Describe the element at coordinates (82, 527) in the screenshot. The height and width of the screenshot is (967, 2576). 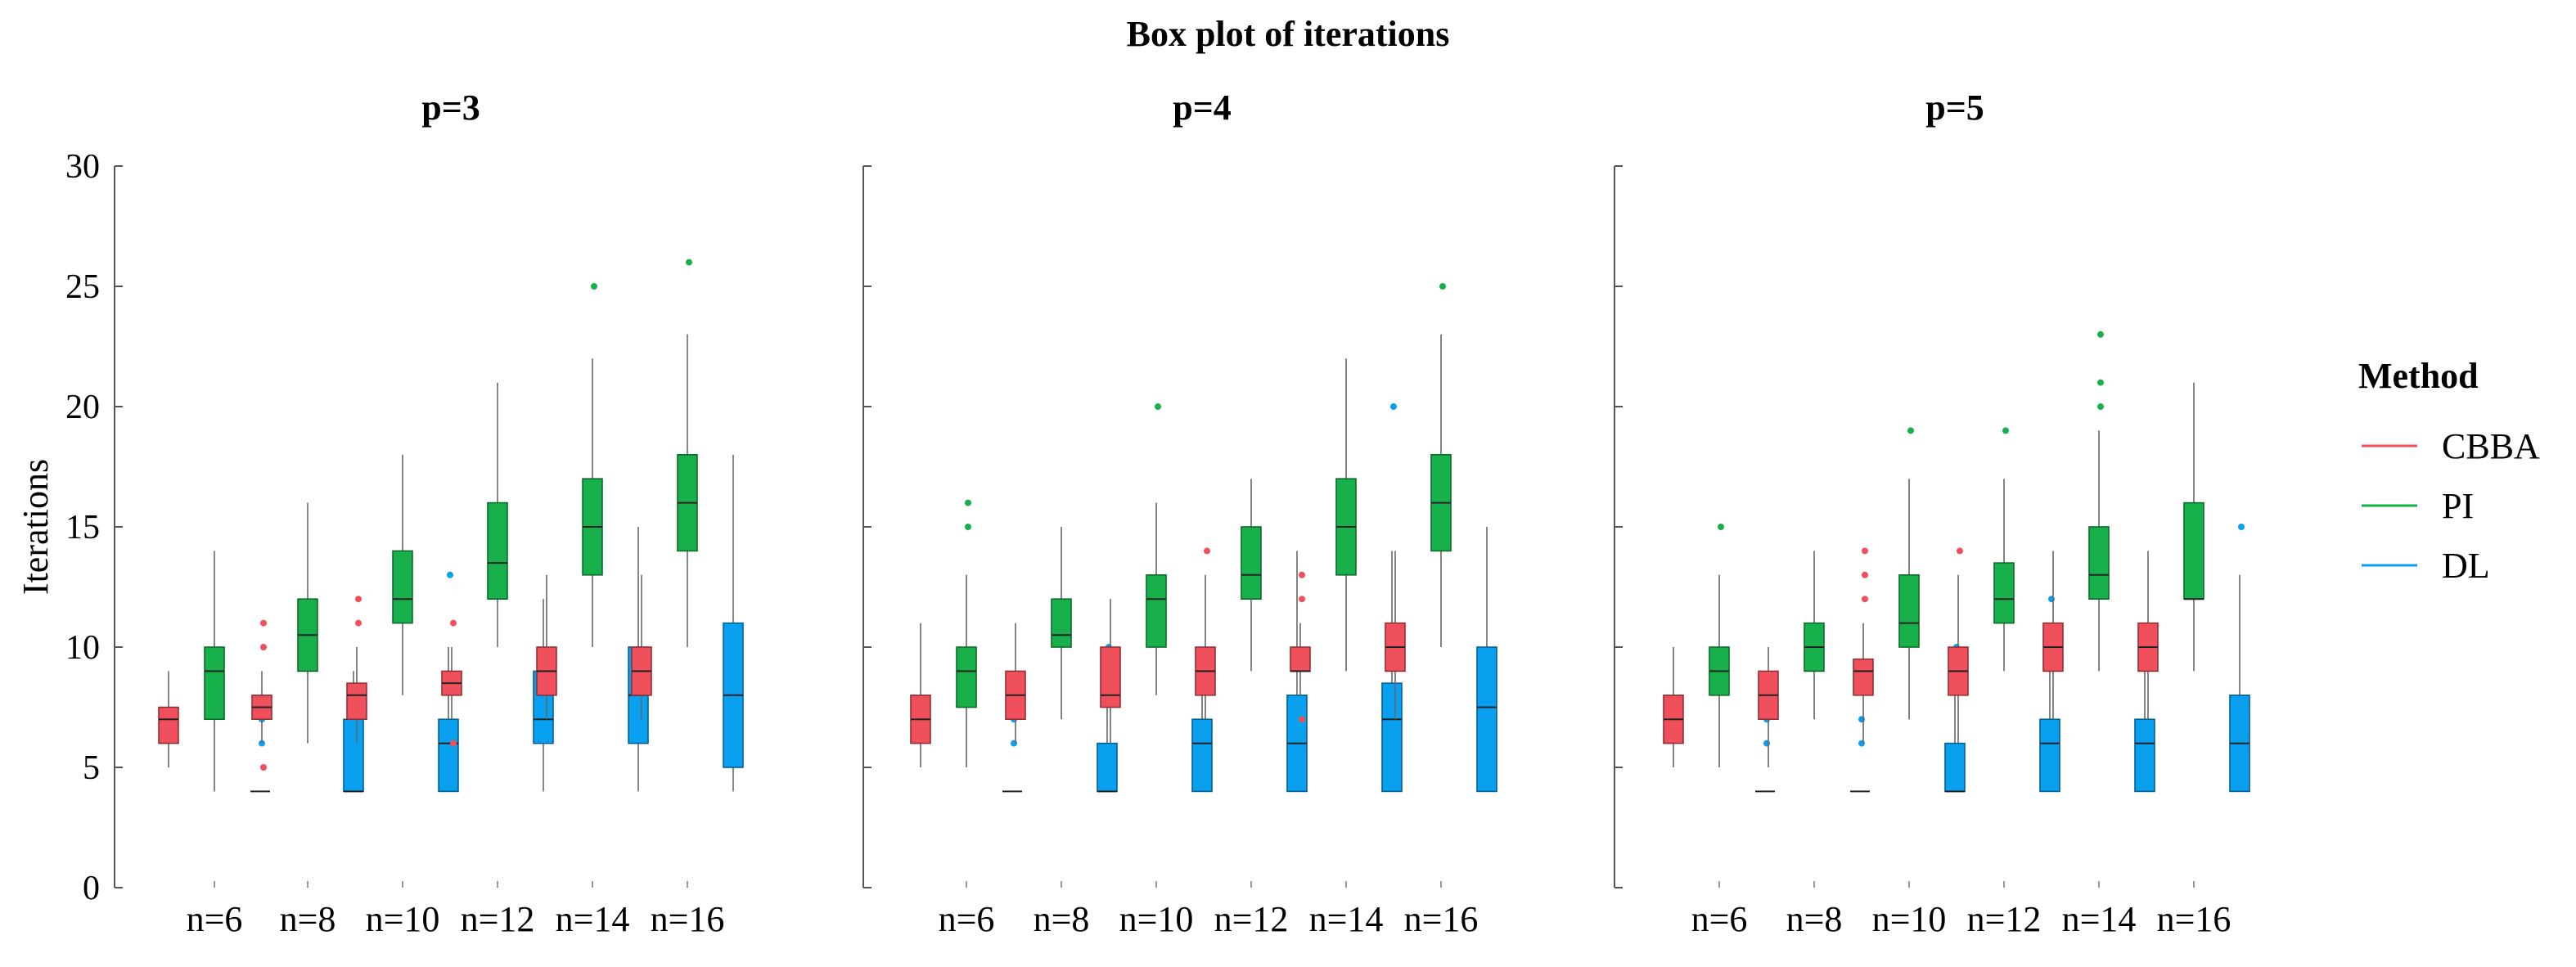
I see `y-tick-label: 15` at that location.